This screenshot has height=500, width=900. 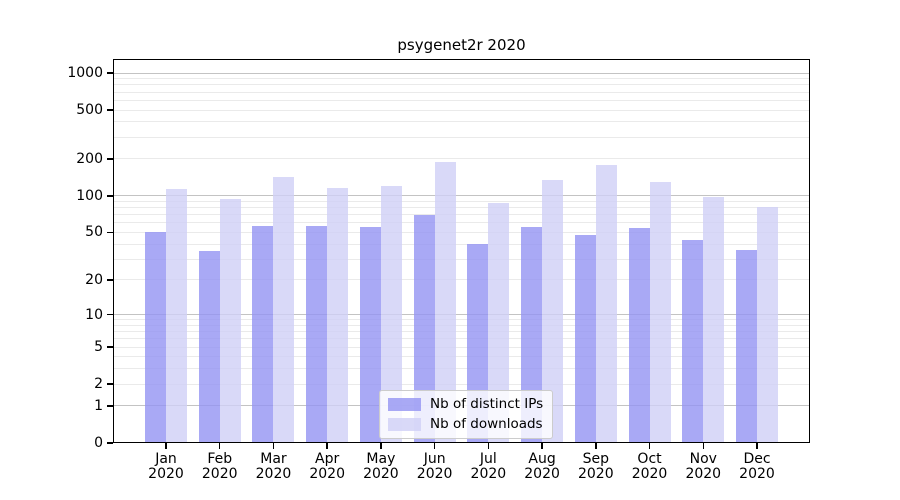 I want to click on legend-row: Nb of downloads, so click(x=465, y=424).